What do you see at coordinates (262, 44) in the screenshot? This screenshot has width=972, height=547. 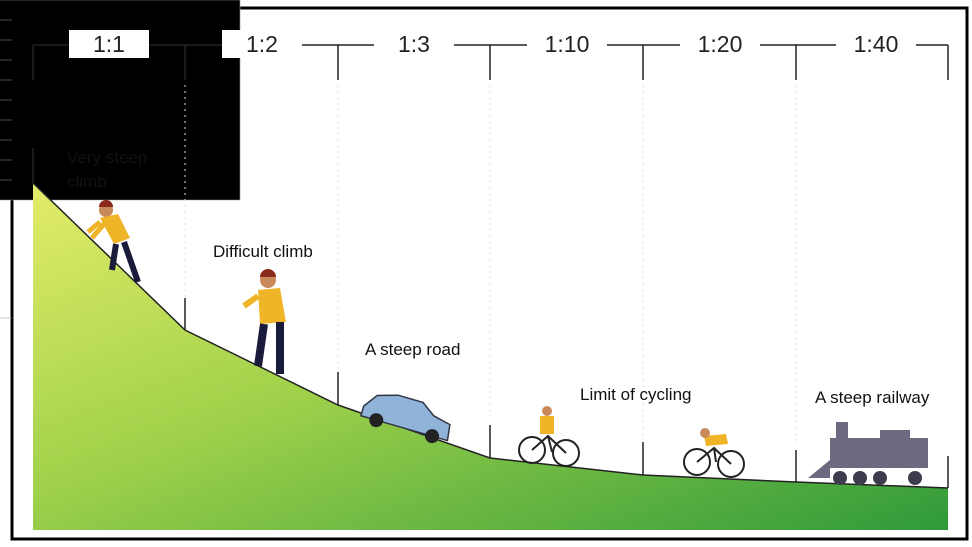 I see `ratio-label: 1:2` at bounding box center [262, 44].